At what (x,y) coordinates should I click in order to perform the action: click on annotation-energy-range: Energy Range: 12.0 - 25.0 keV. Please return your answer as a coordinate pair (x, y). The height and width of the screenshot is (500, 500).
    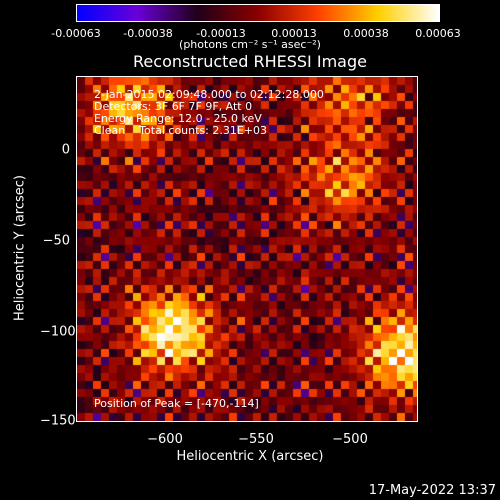
    Looking at the image, I should click on (178, 118).